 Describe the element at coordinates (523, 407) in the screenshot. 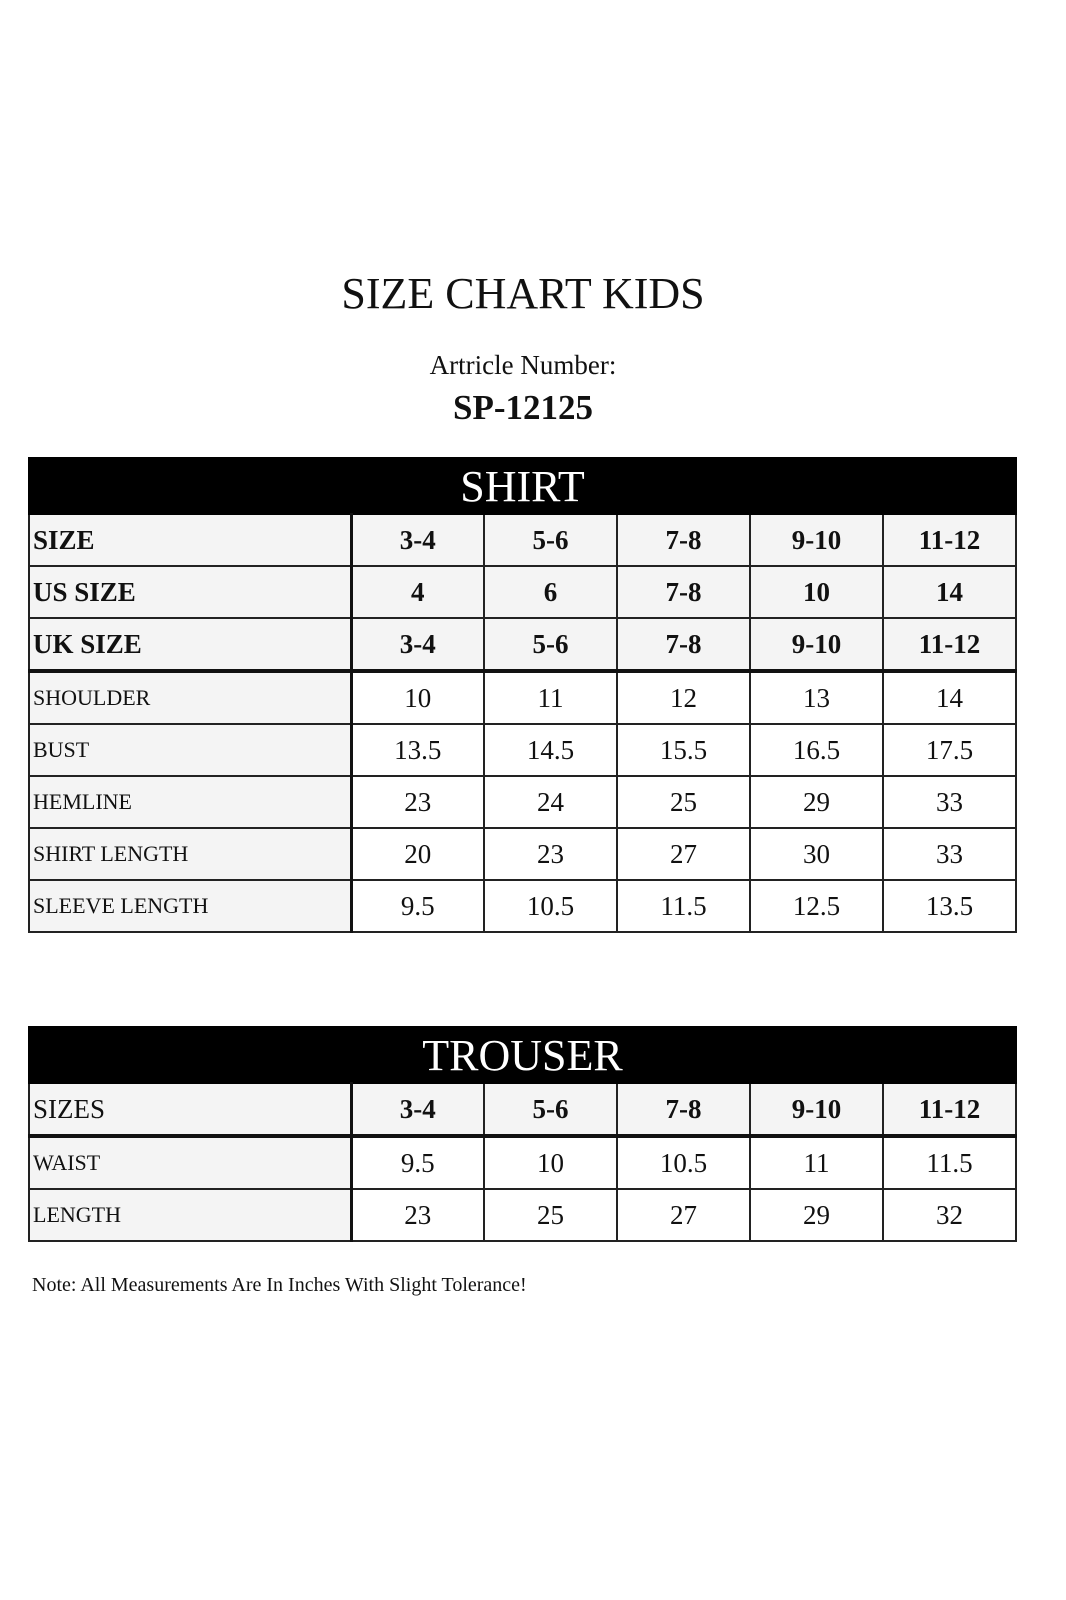

I see `article-number: SP-12125` at that location.